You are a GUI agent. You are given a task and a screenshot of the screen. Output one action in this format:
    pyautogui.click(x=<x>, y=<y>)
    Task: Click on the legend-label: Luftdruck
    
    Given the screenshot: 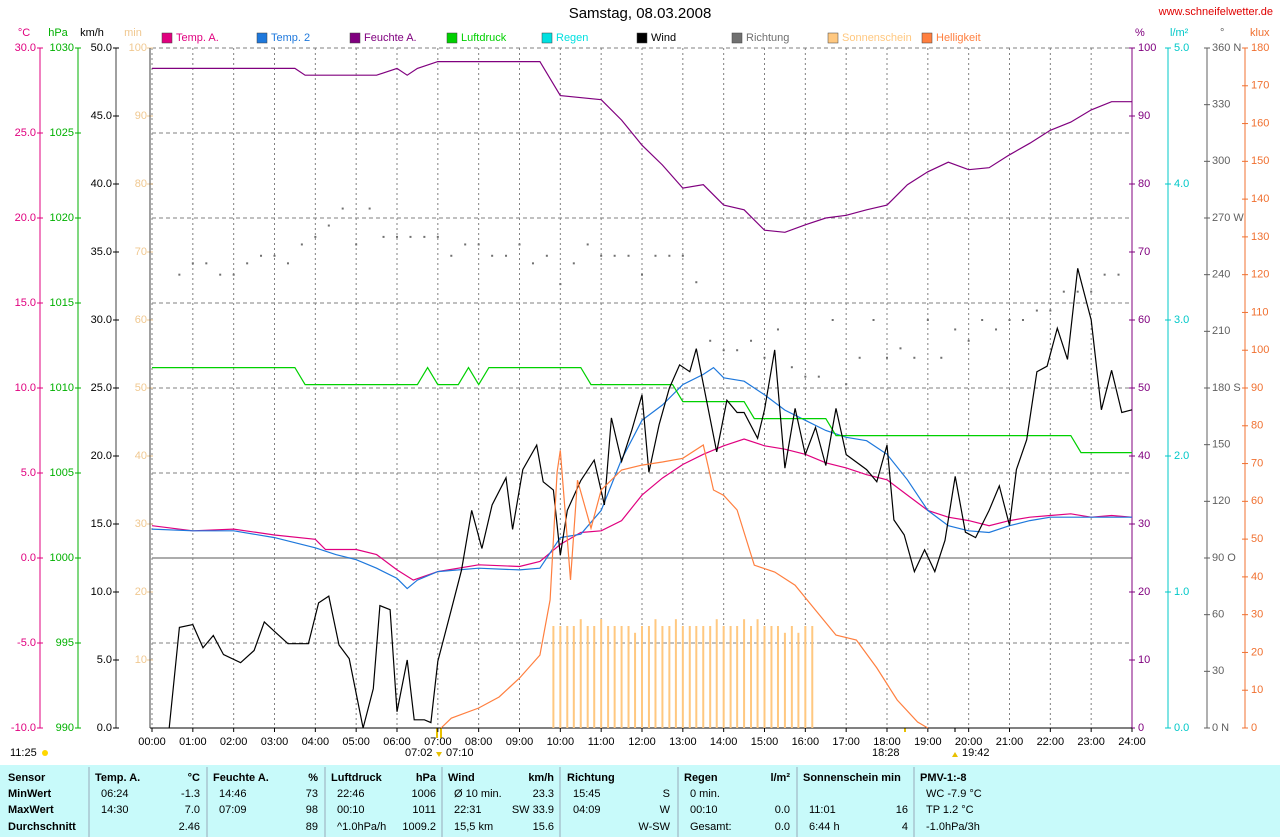 What is the action you would take?
    pyautogui.click(x=484, y=38)
    